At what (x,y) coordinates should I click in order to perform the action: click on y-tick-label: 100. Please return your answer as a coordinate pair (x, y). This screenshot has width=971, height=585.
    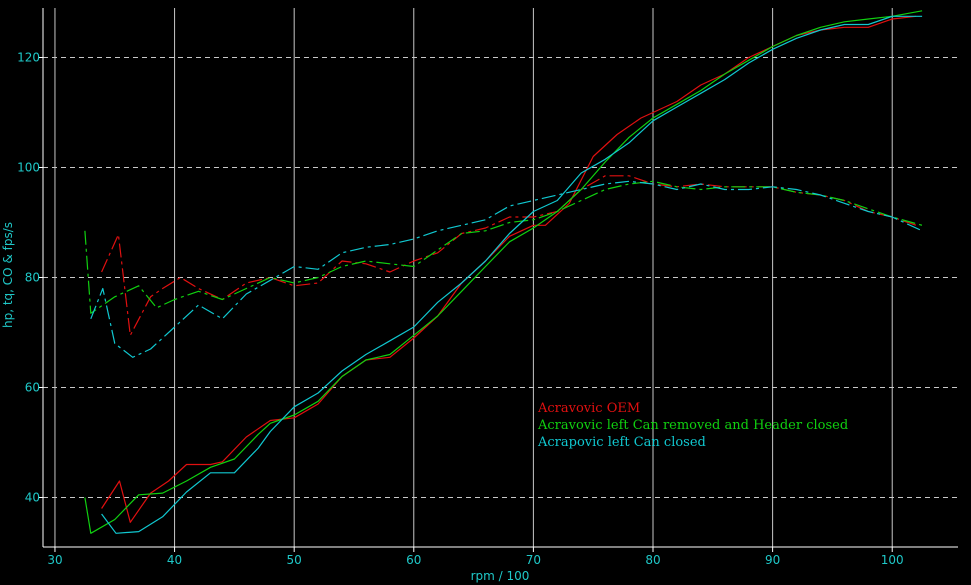
    Looking at the image, I should click on (28, 168).